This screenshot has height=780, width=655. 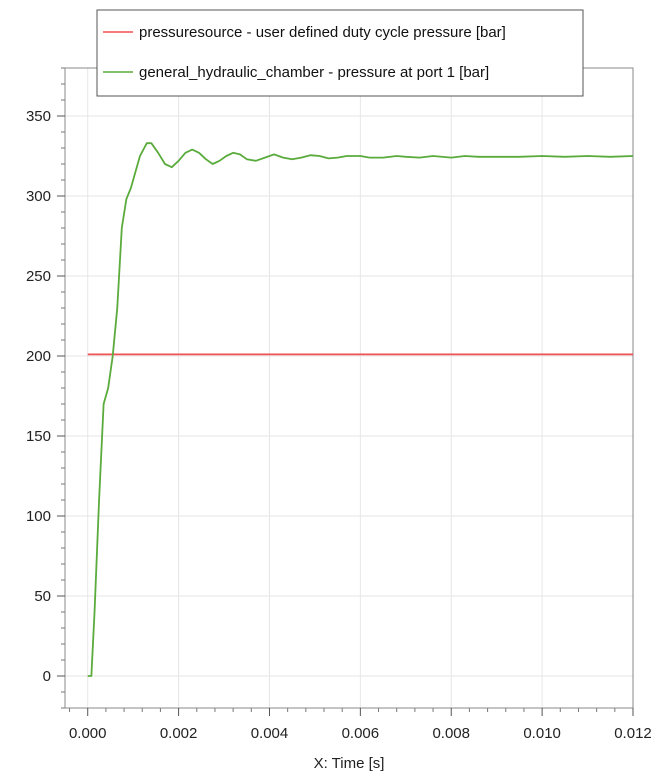 I want to click on y-tick-label: 150, so click(x=38, y=436).